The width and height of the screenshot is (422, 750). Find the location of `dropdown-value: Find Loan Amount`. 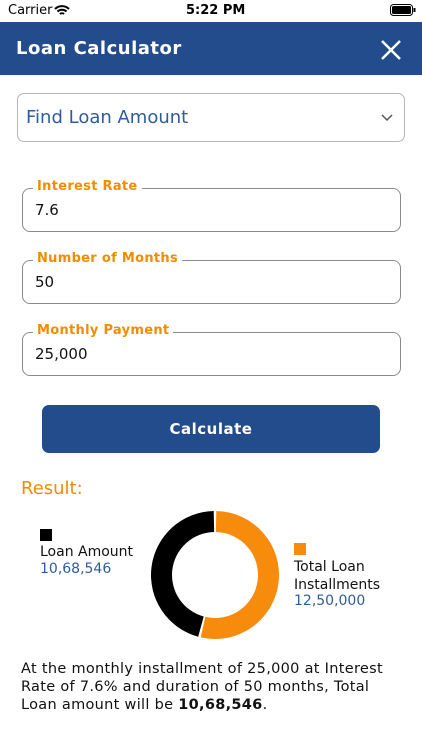

dropdown-value: Find Loan Amount is located at coordinates (107, 117).